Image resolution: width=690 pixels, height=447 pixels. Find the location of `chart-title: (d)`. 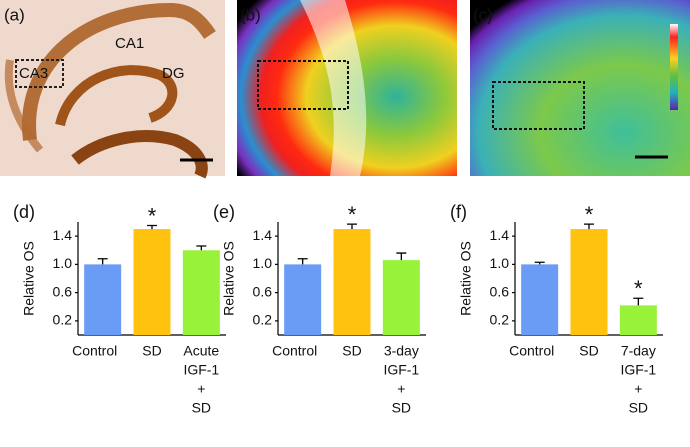

chart-title: (d) is located at coordinates (24, 212).